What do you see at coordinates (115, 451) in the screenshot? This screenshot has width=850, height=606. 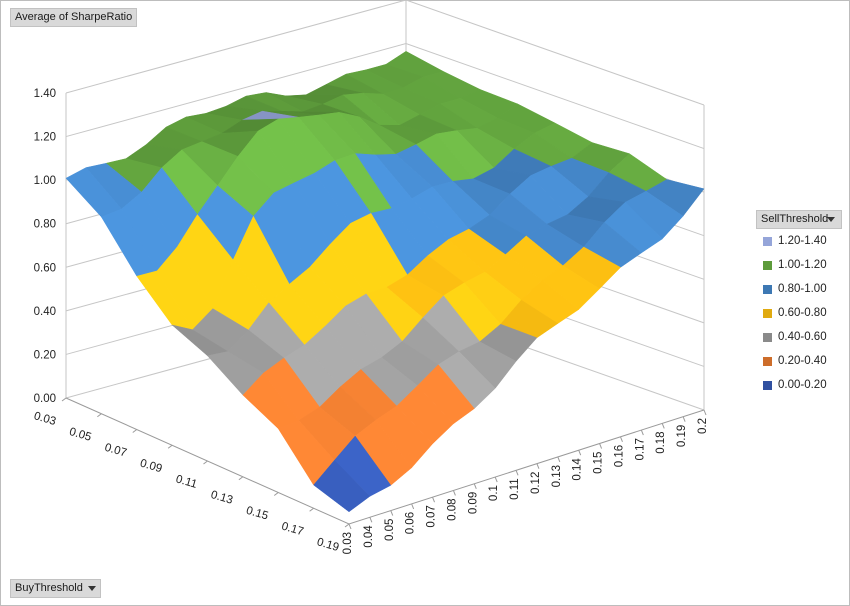 I see `x-tick-label: 0.07` at bounding box center [115, 451].